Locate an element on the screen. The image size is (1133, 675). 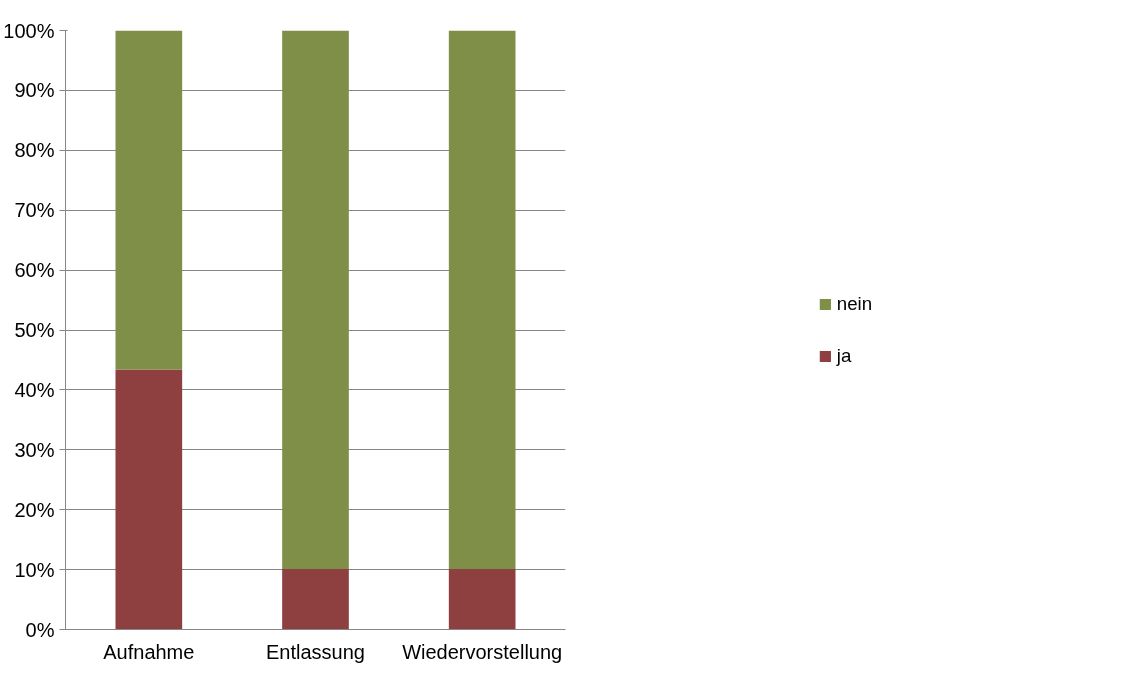
y-tick-label: 10% is located at coordinates (34, 569).